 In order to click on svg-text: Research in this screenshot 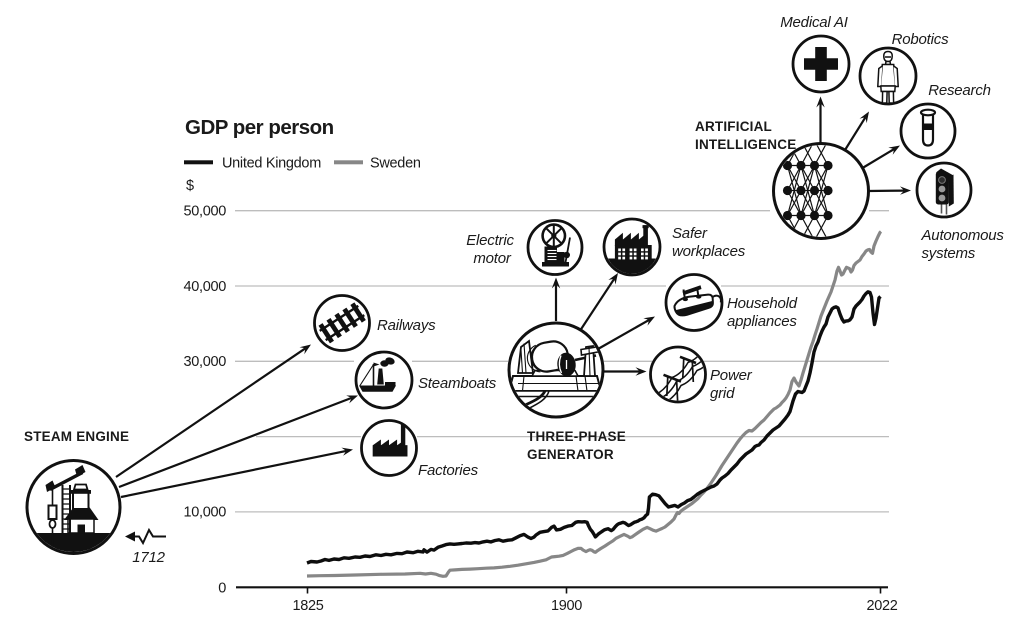, I will do `click(959, 90)`.